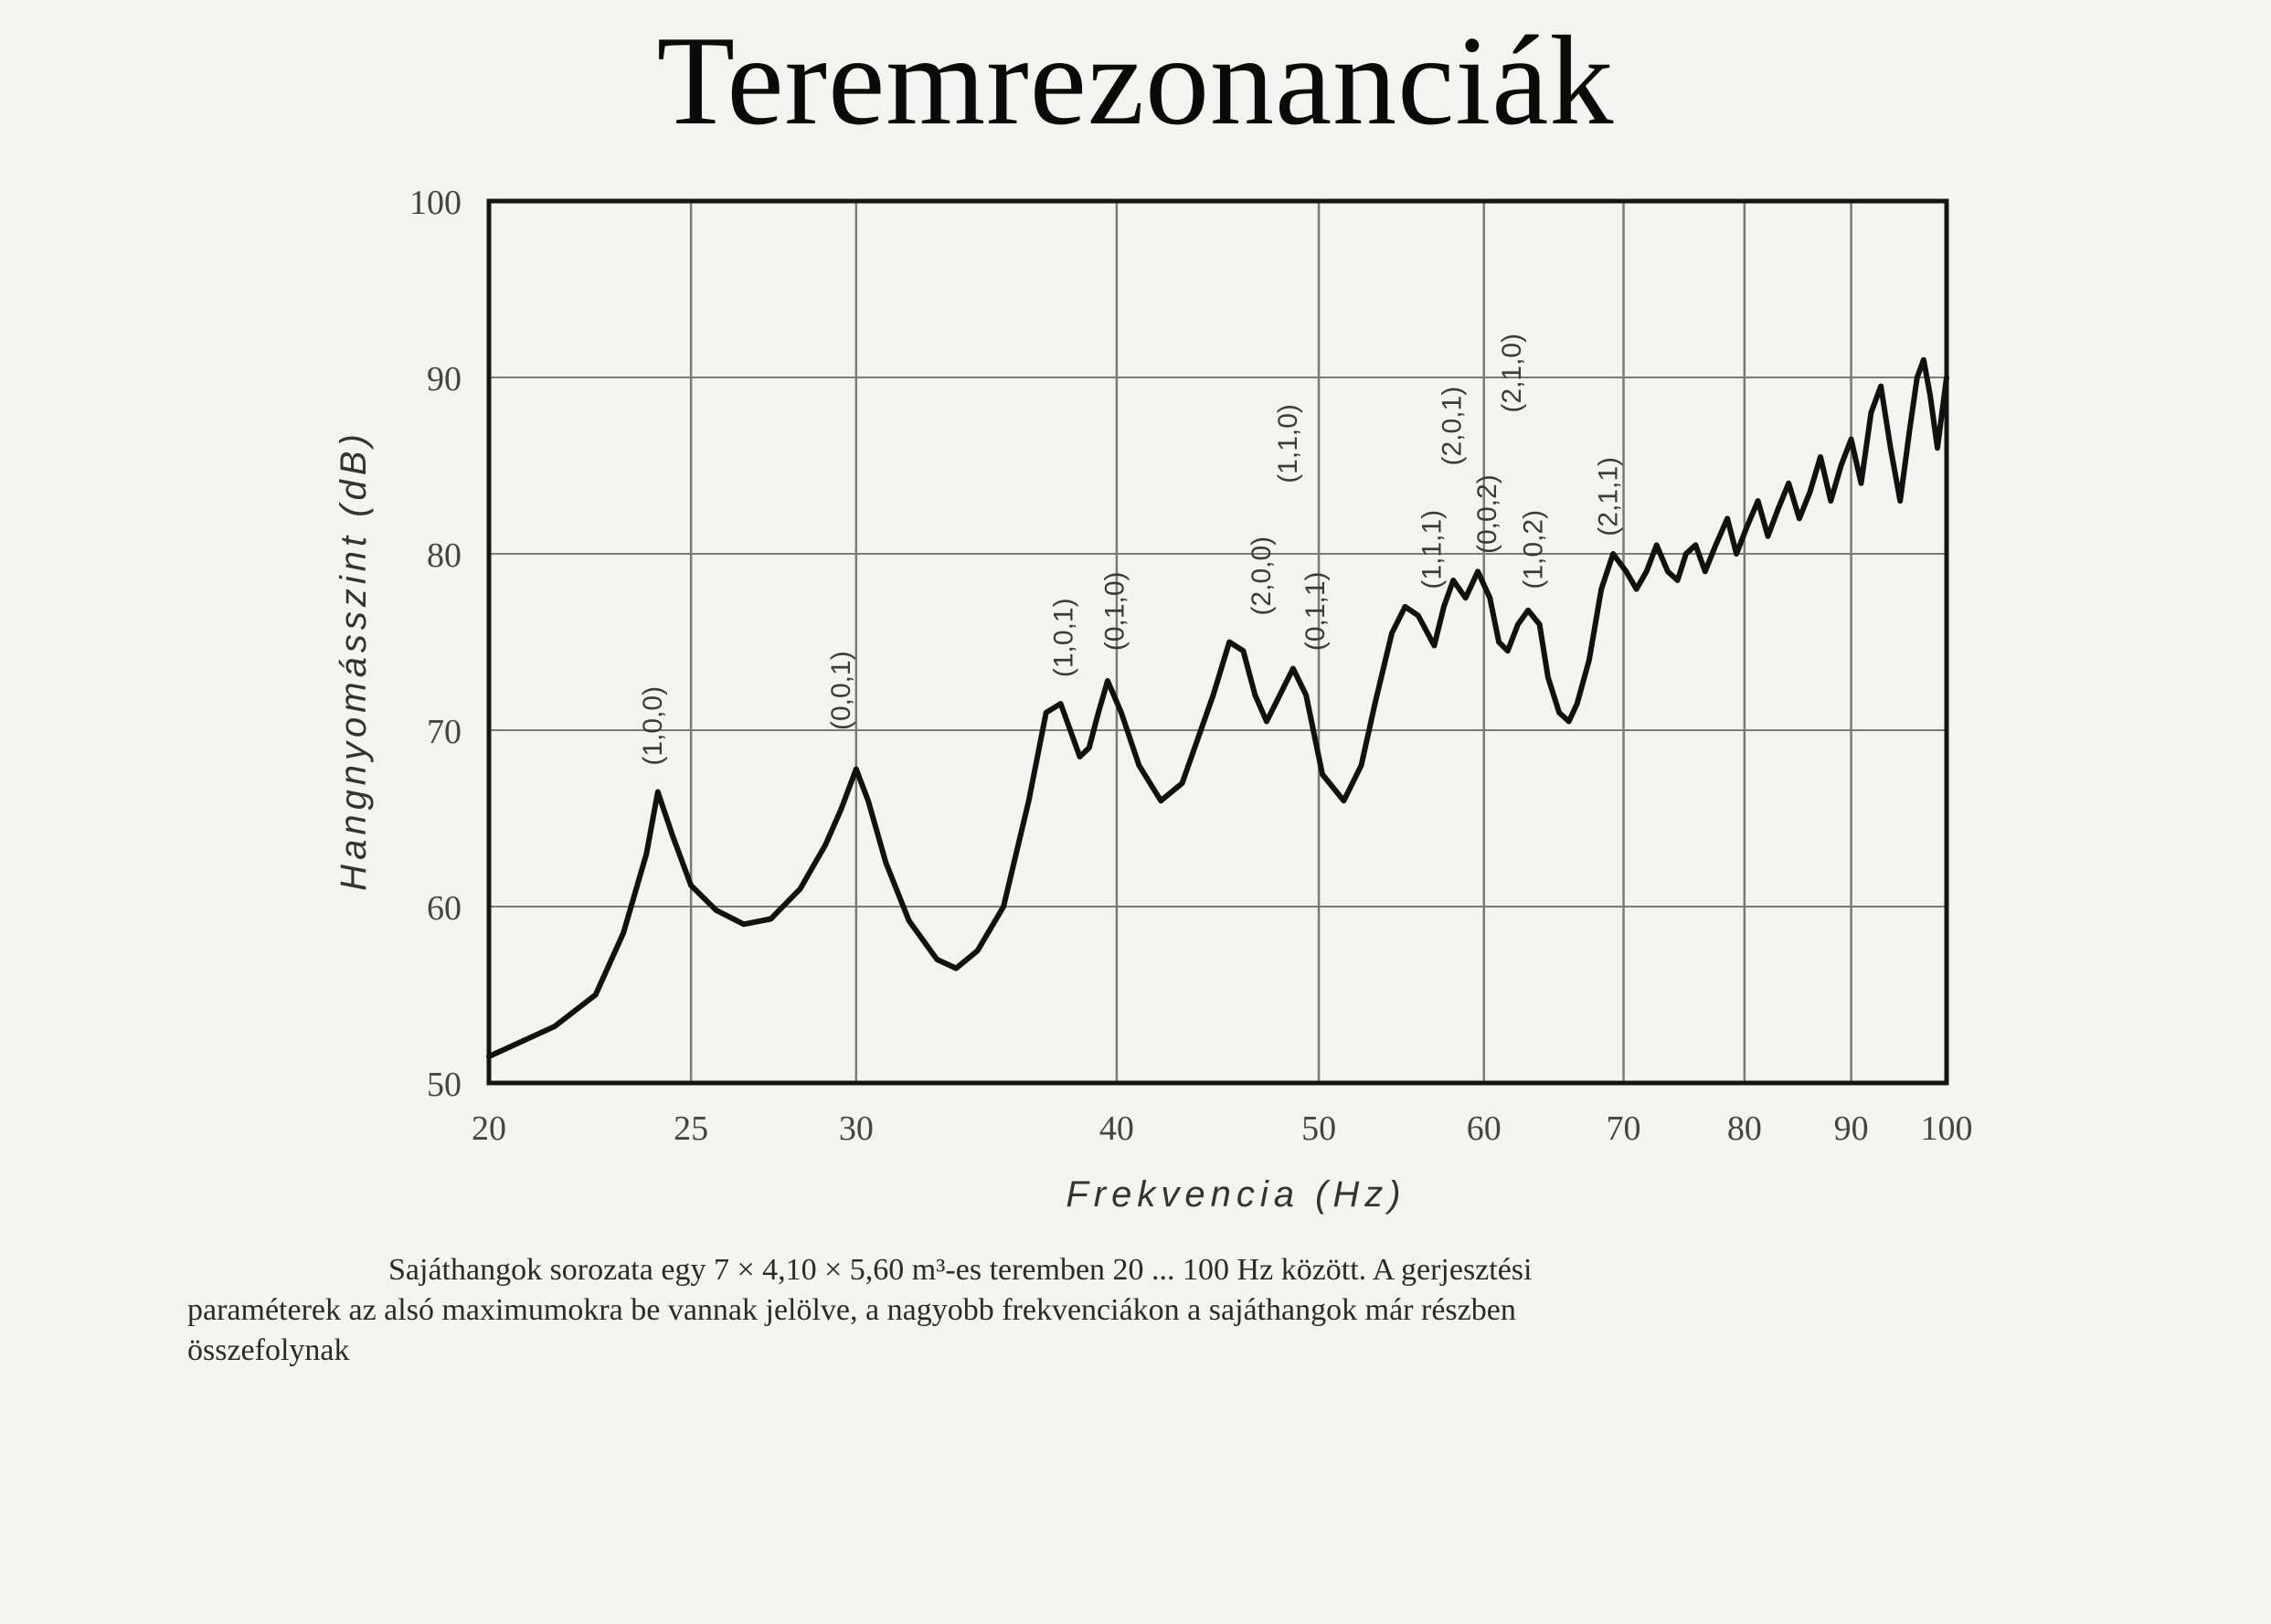  Describe the element at coordinates (1624, 1128) in the screenshot. I see `x-tick-label: 70` at that location.